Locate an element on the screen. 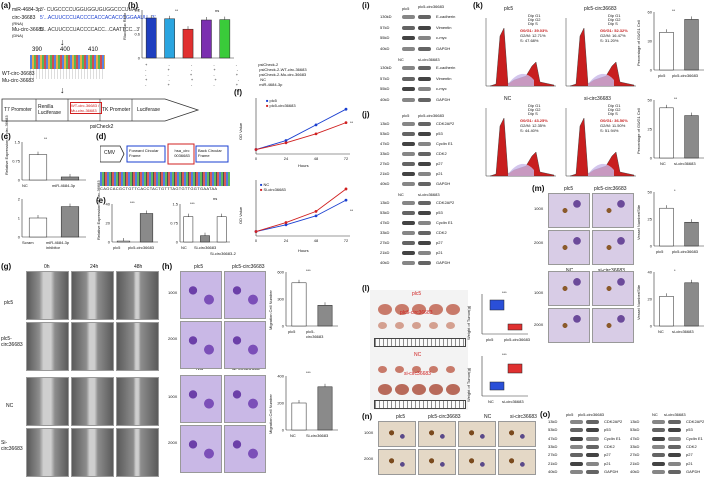 The width and height of the screenshot is (709, 478). chart-l-ylabel-bottom: Weight of Tumor(g) is located at coordinates (468, 384).